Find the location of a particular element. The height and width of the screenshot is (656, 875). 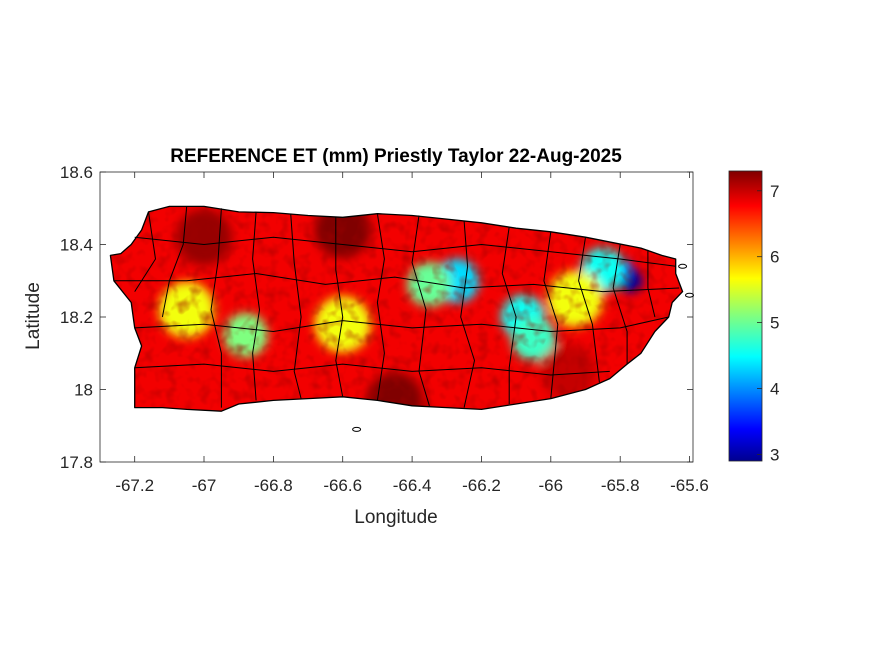

x-tick-label: -67.2 is located at coordinates (134, 485).